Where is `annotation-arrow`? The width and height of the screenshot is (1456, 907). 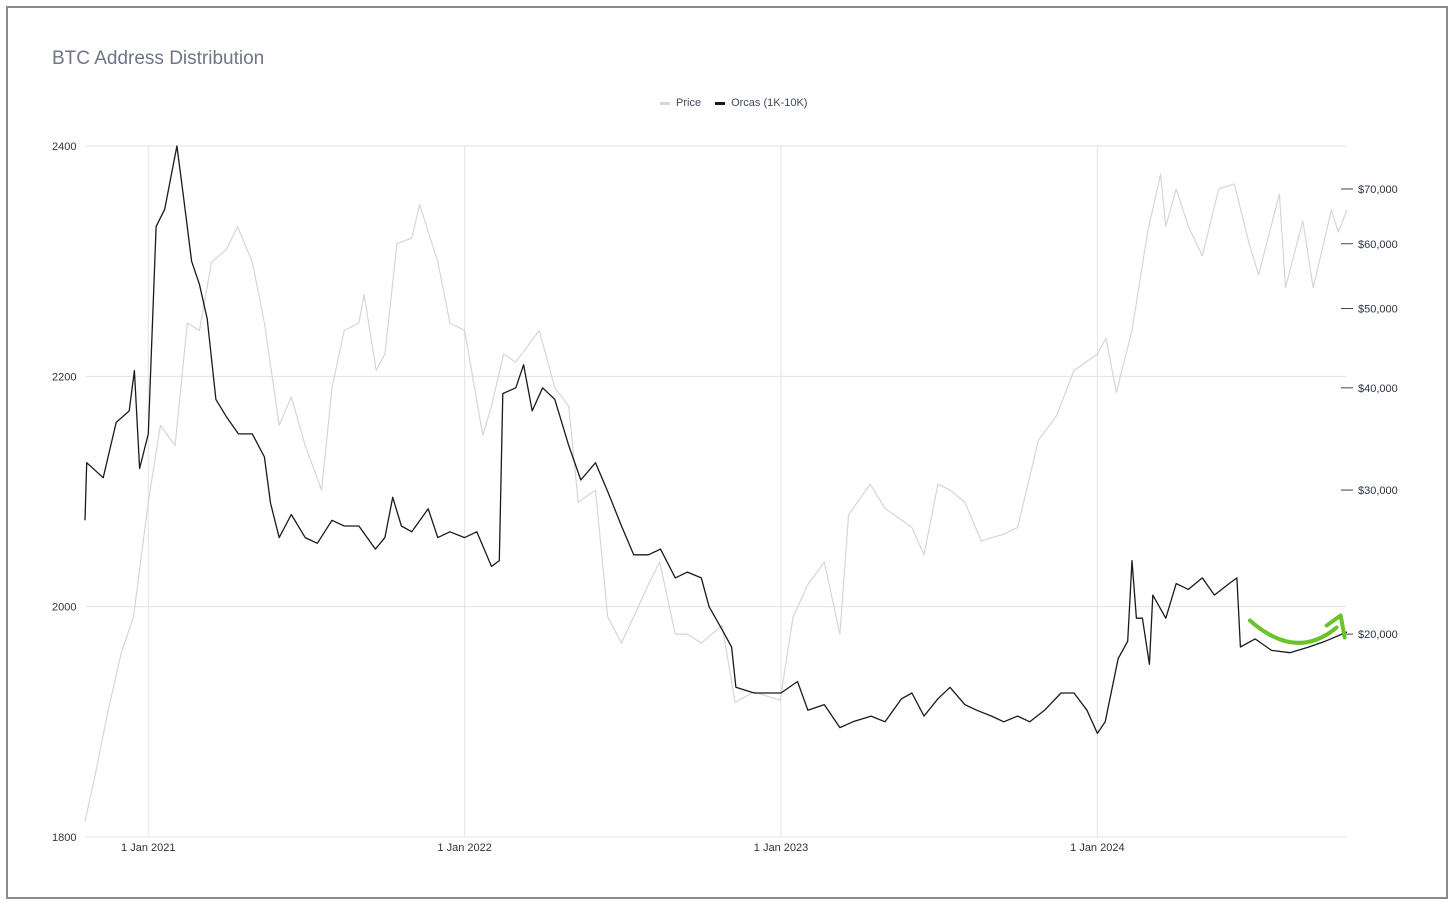
annotation-arrow is located at coordinates (1293, 631).